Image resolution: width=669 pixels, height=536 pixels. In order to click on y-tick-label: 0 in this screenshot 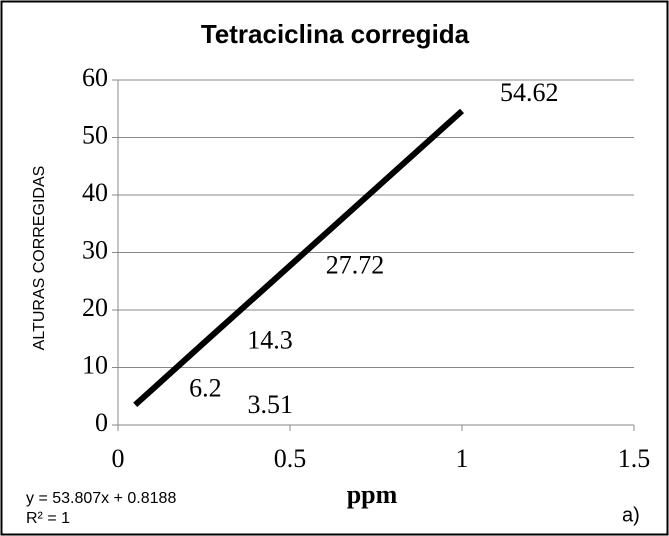, I will do `click(101, 422)`.